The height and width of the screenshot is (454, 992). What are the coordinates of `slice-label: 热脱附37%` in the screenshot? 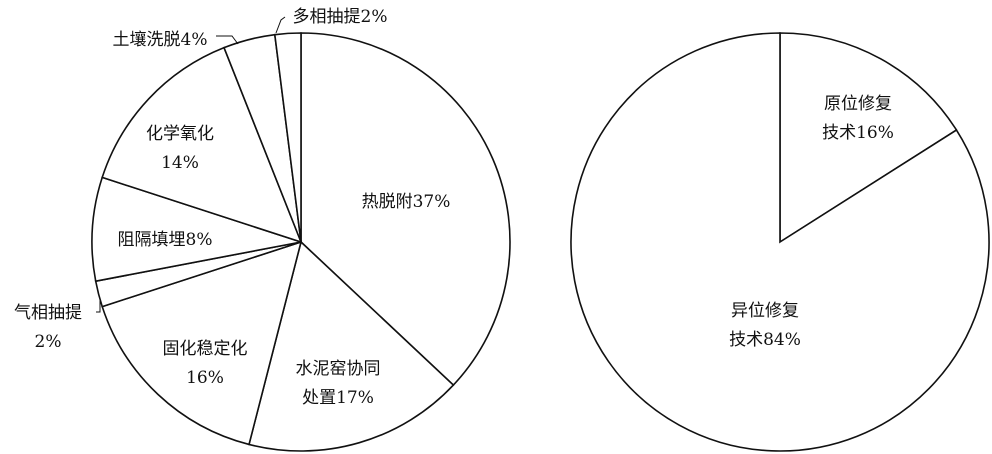 It's located at (406, 202).